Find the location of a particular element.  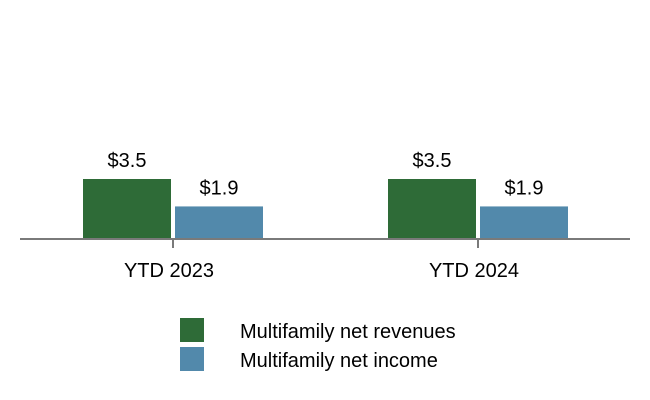

value-label-net-revenues-2: $3.5 is located at coordinates (432, 161).